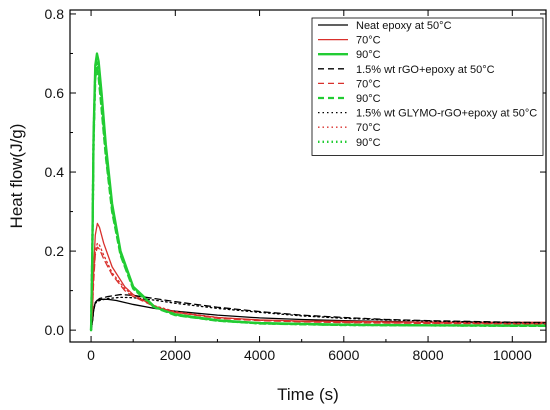 This screenshot has width=550, height=410. Describe the element at coordinates (404, 26) in the screenshot. I see `legend-label: Neat epoxy at 50°C` at that location.